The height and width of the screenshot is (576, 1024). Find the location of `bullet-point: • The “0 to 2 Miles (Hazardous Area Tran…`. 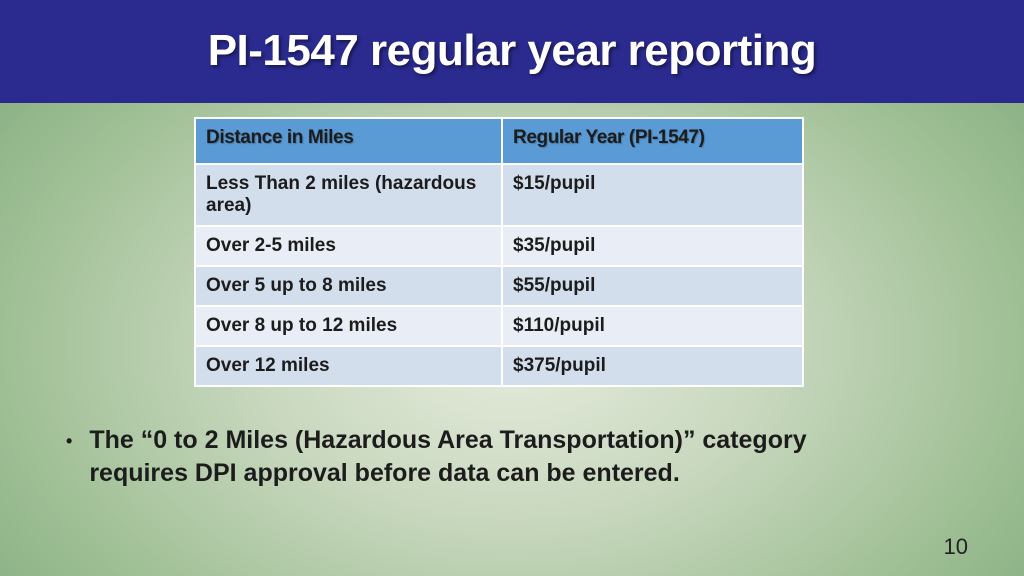

bullet-point: • The “0 to 2 Miles (Hazardous Area Tran… is located at coordinates (481, 457).